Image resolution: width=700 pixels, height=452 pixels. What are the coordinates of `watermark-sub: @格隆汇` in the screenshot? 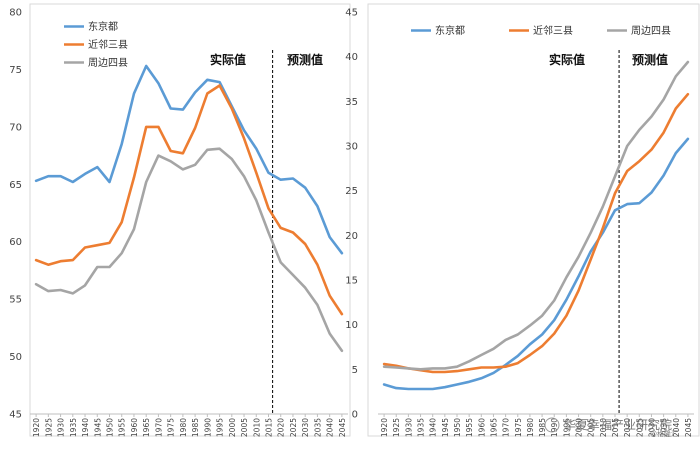 It's located at (664, 433).